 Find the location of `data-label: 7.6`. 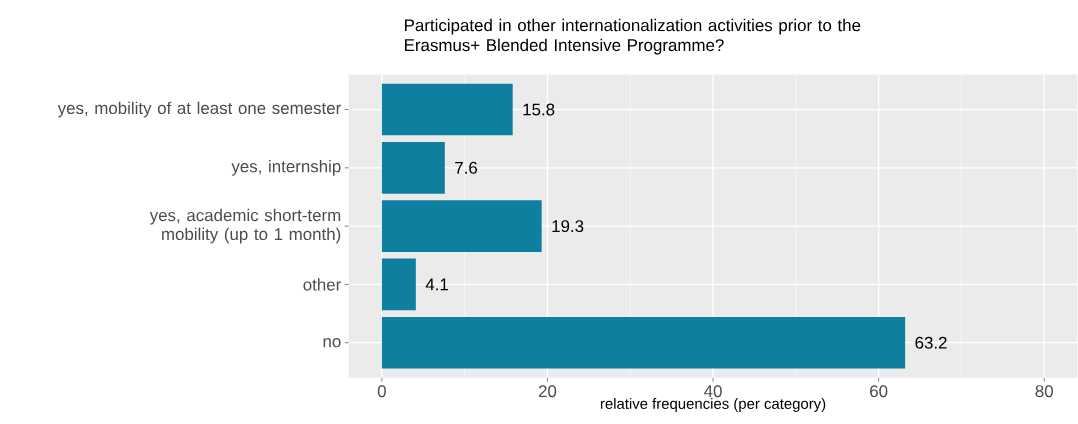

data-label: 7.6 is located at coordinates (466, 167).